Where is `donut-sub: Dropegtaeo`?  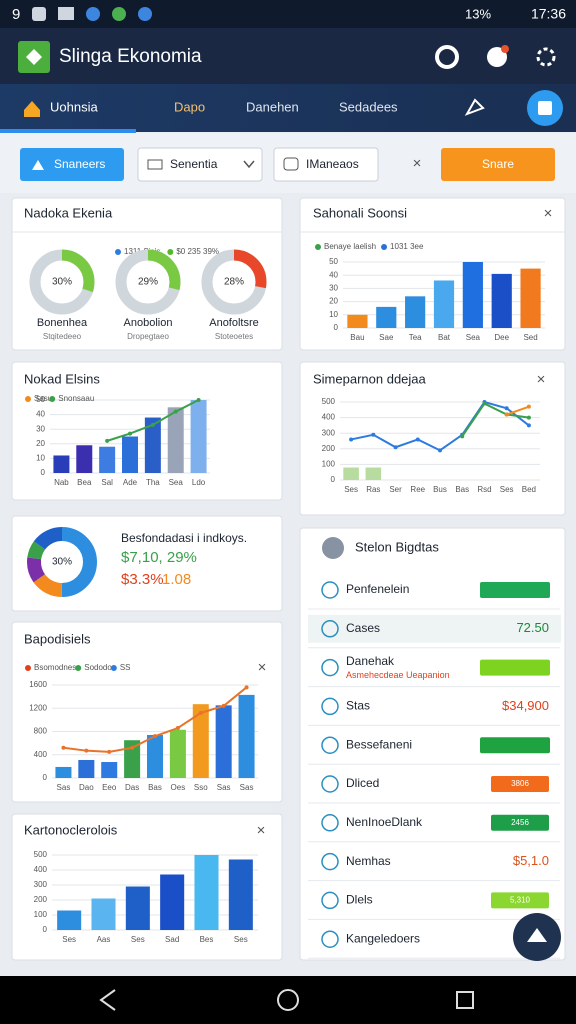
donut-sub: Dropegtaeo is located at coordinates (148, 336).